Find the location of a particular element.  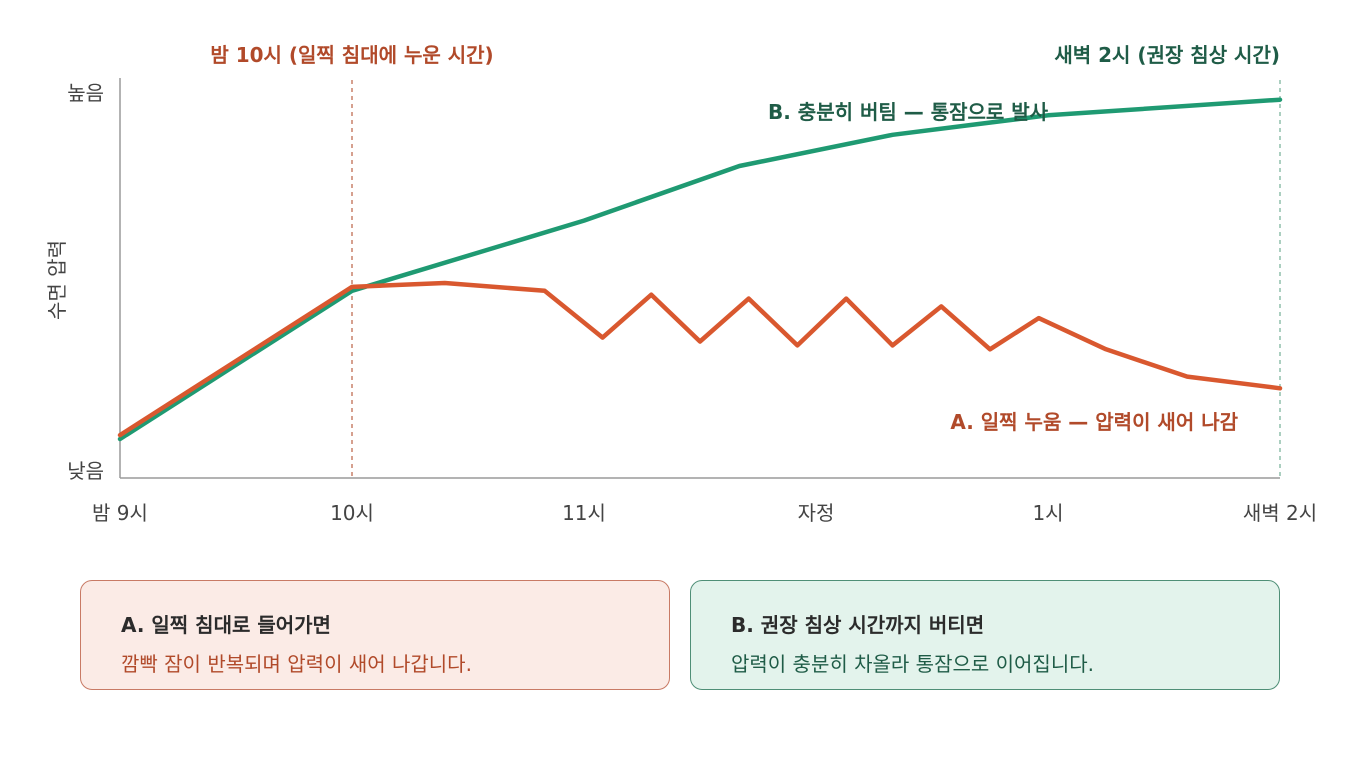

reference-label-1: 밤 10시 (일찍 침대에 누운 시간) is located at coordinates (351, 55).